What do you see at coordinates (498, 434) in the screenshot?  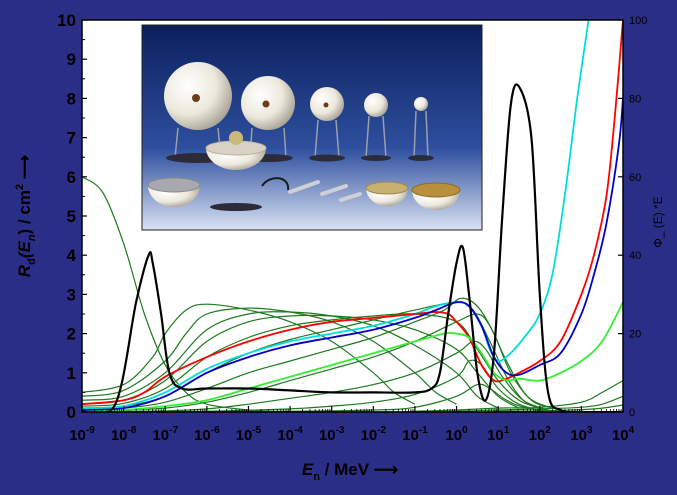 I see `x-tick-label: 10¹` at bounding box center [498, 434].